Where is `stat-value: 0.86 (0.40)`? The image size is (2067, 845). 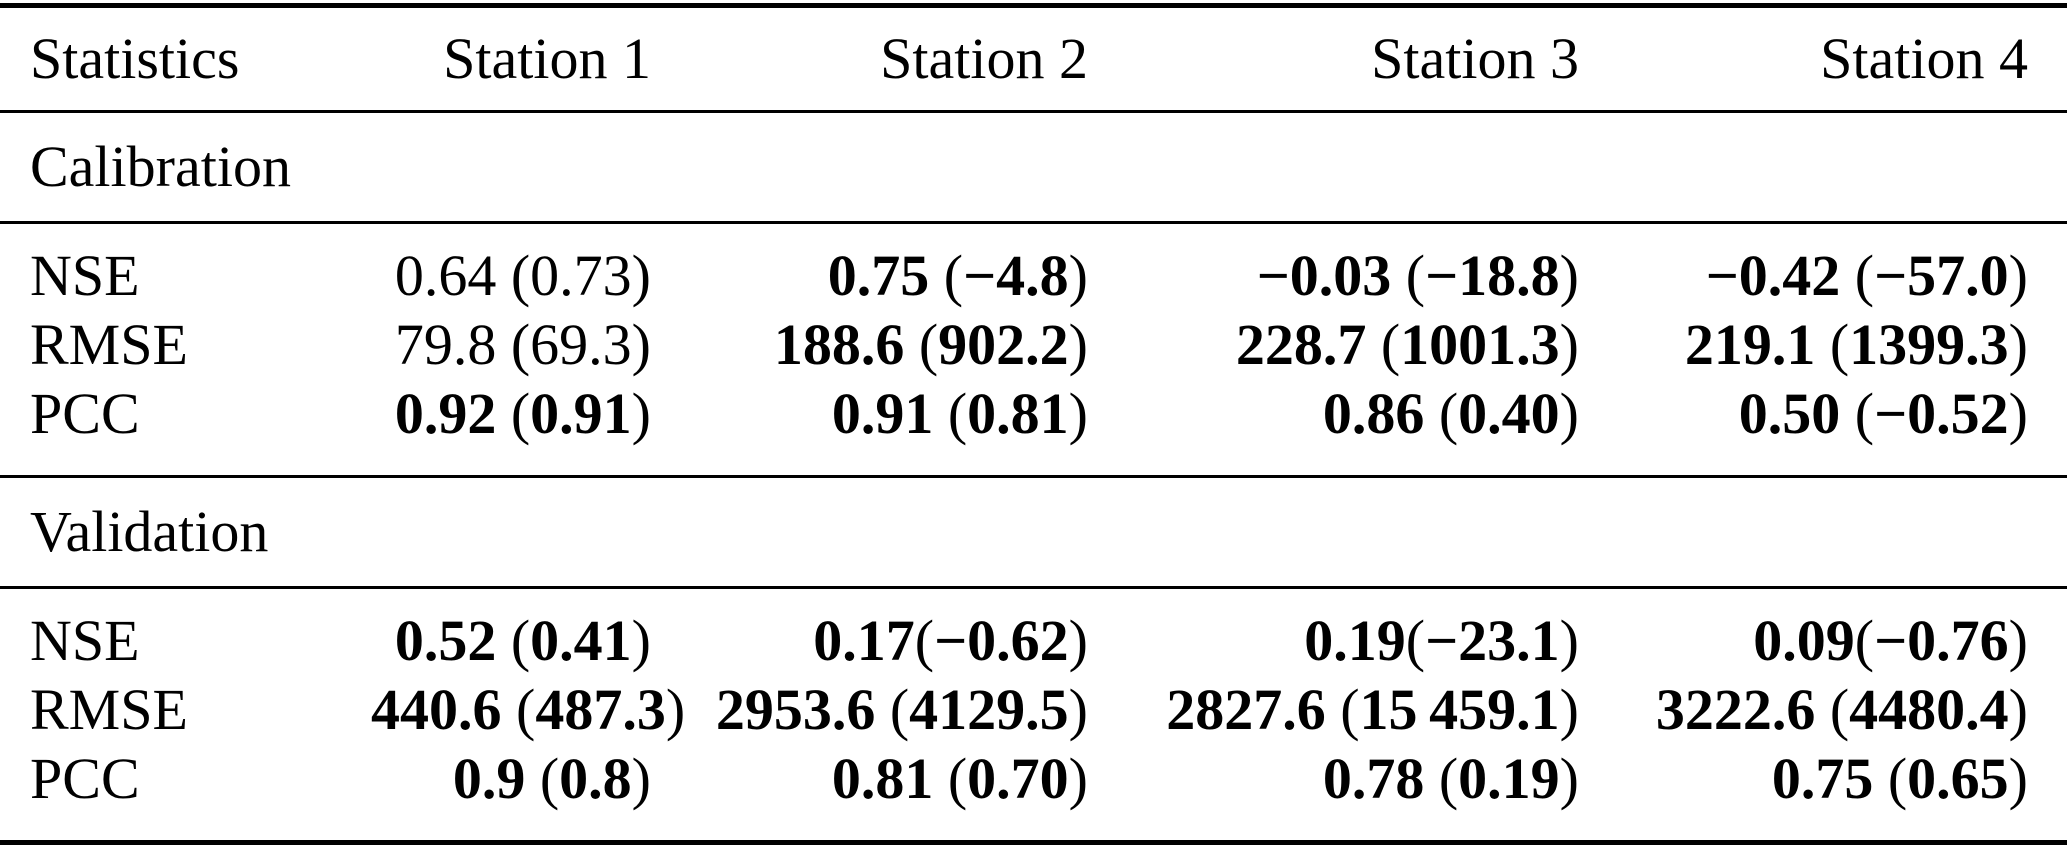
stat-value: 0.86 (0.40) is located at coordinates (1450, 413).